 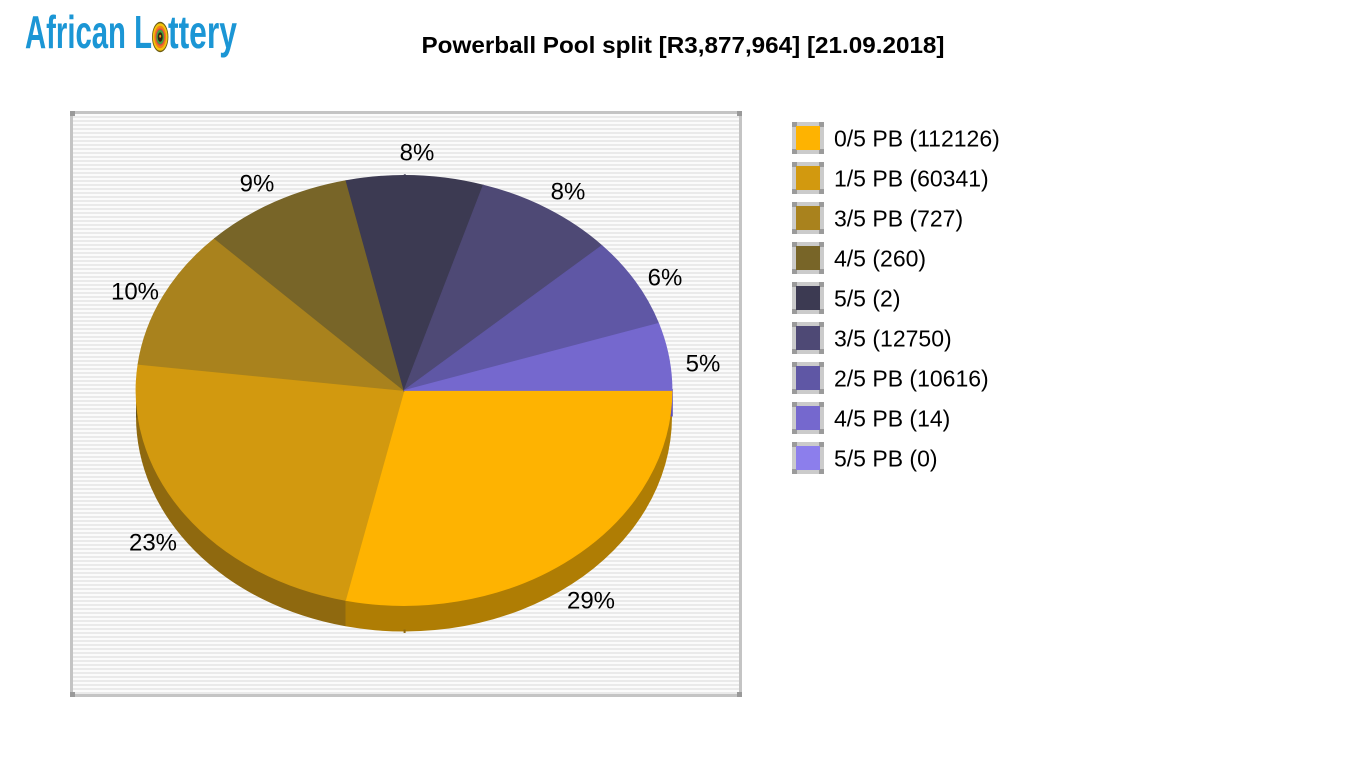 What do you see at coordinates (257, 184) in the screenshot?
I see `svg-text: 9%` at bounding box center [257, 184].